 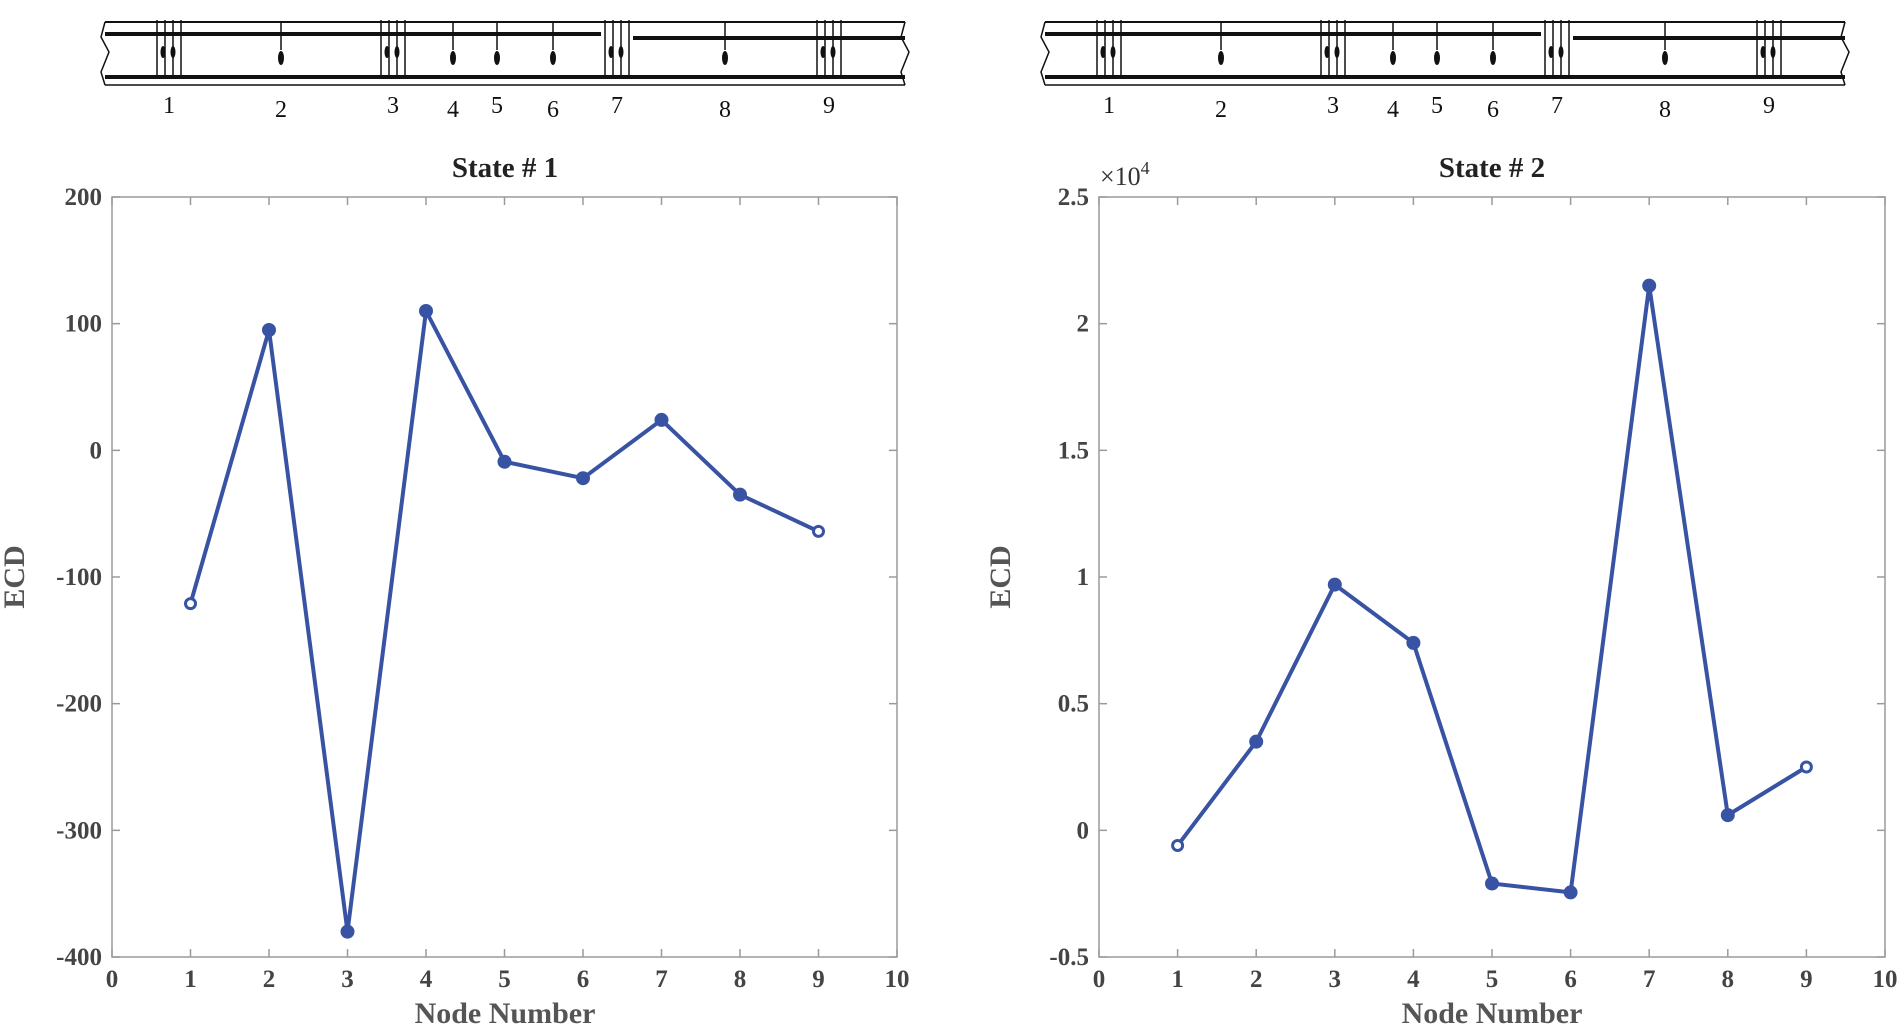 What do you see at coordinates (1073, 450) in the screenshot?
I see `y-tick-label: 1.5` at bounding box center [1073, 450].